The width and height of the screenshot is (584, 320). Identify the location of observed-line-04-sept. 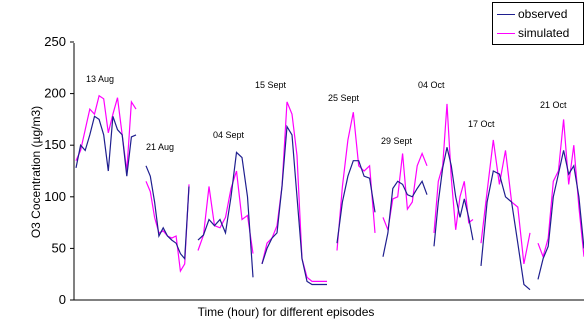
(225, 214).